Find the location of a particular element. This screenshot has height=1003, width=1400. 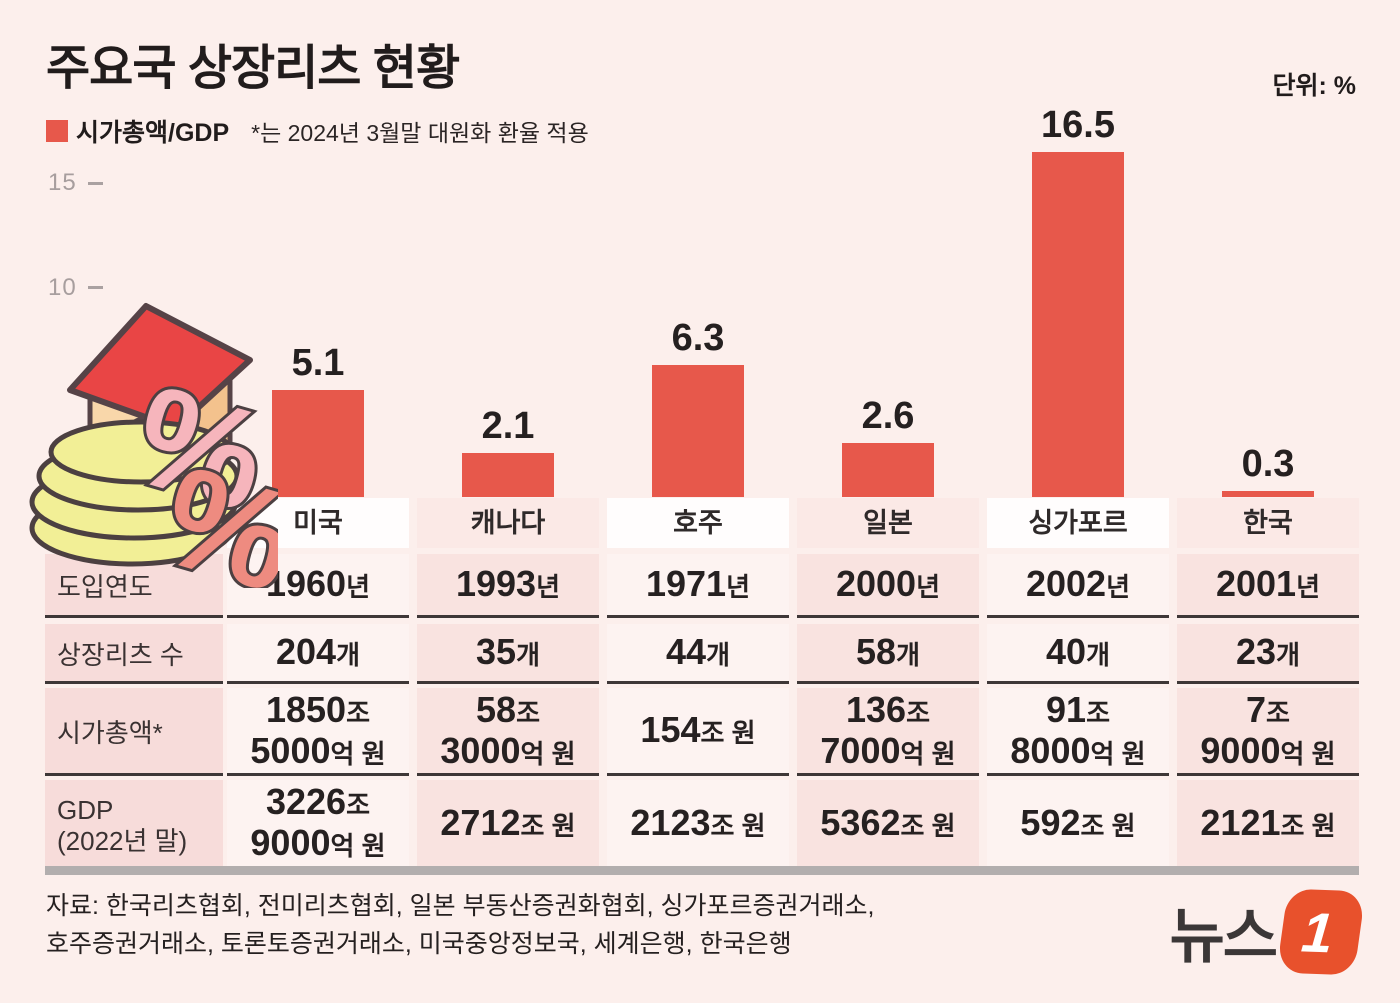

y-axis-tick: 10 is located at coordinates (75, 288).